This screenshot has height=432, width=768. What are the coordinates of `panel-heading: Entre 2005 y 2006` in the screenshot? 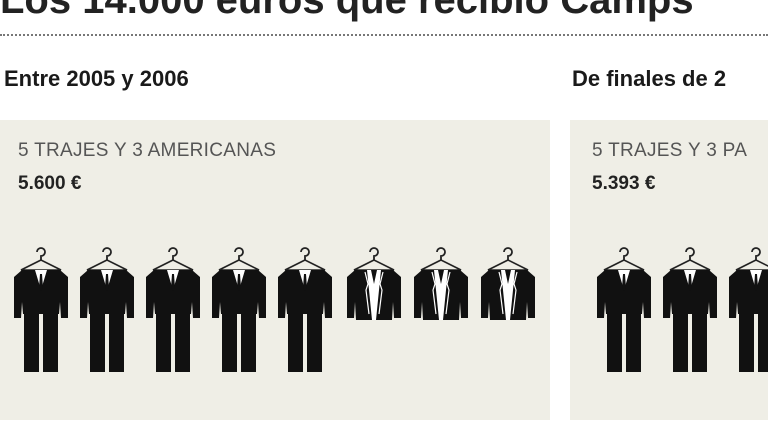 It's located at (96, 78).